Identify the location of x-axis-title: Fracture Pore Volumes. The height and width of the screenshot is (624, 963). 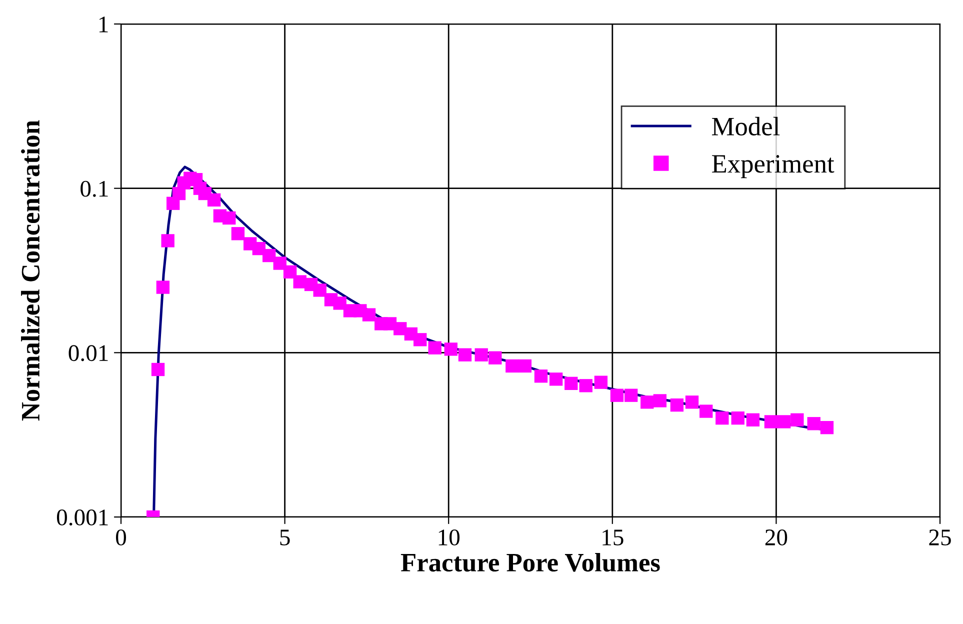
(530, 562).